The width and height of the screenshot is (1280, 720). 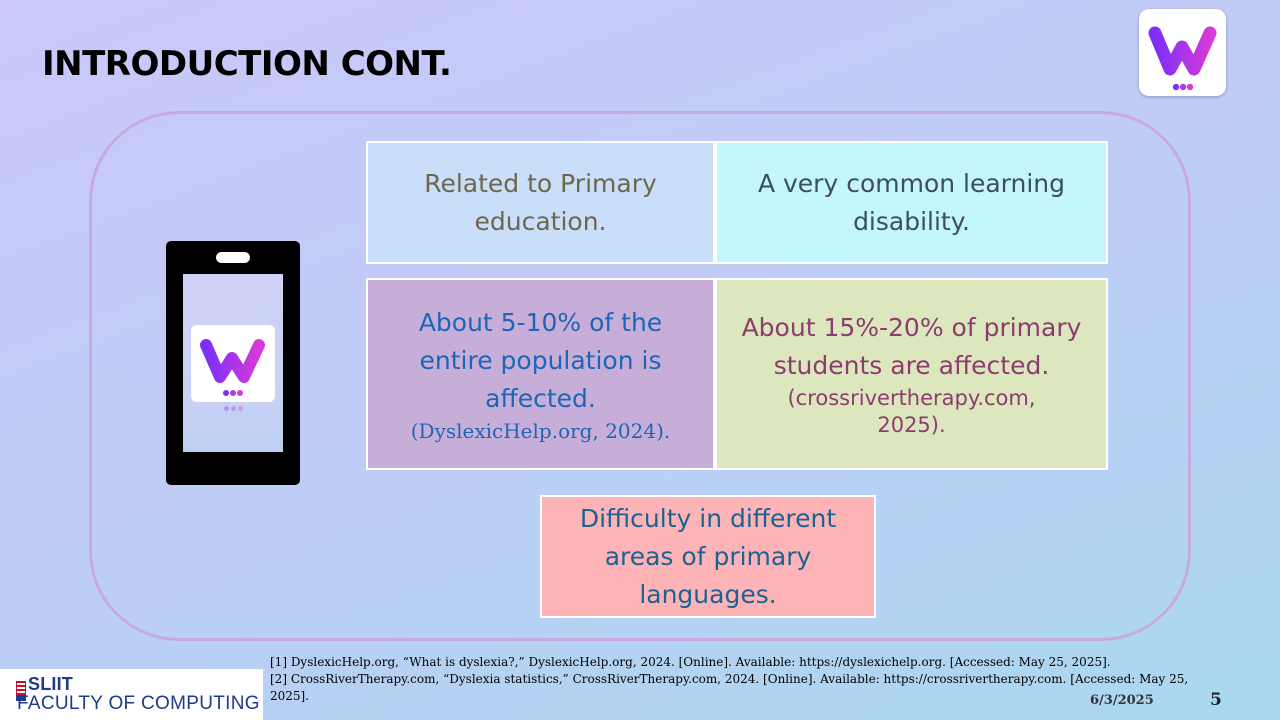 I want to click on sliit-faculty-logo: SLIIT FACULTY OF COMPUTING, so click(x=131, y=694).